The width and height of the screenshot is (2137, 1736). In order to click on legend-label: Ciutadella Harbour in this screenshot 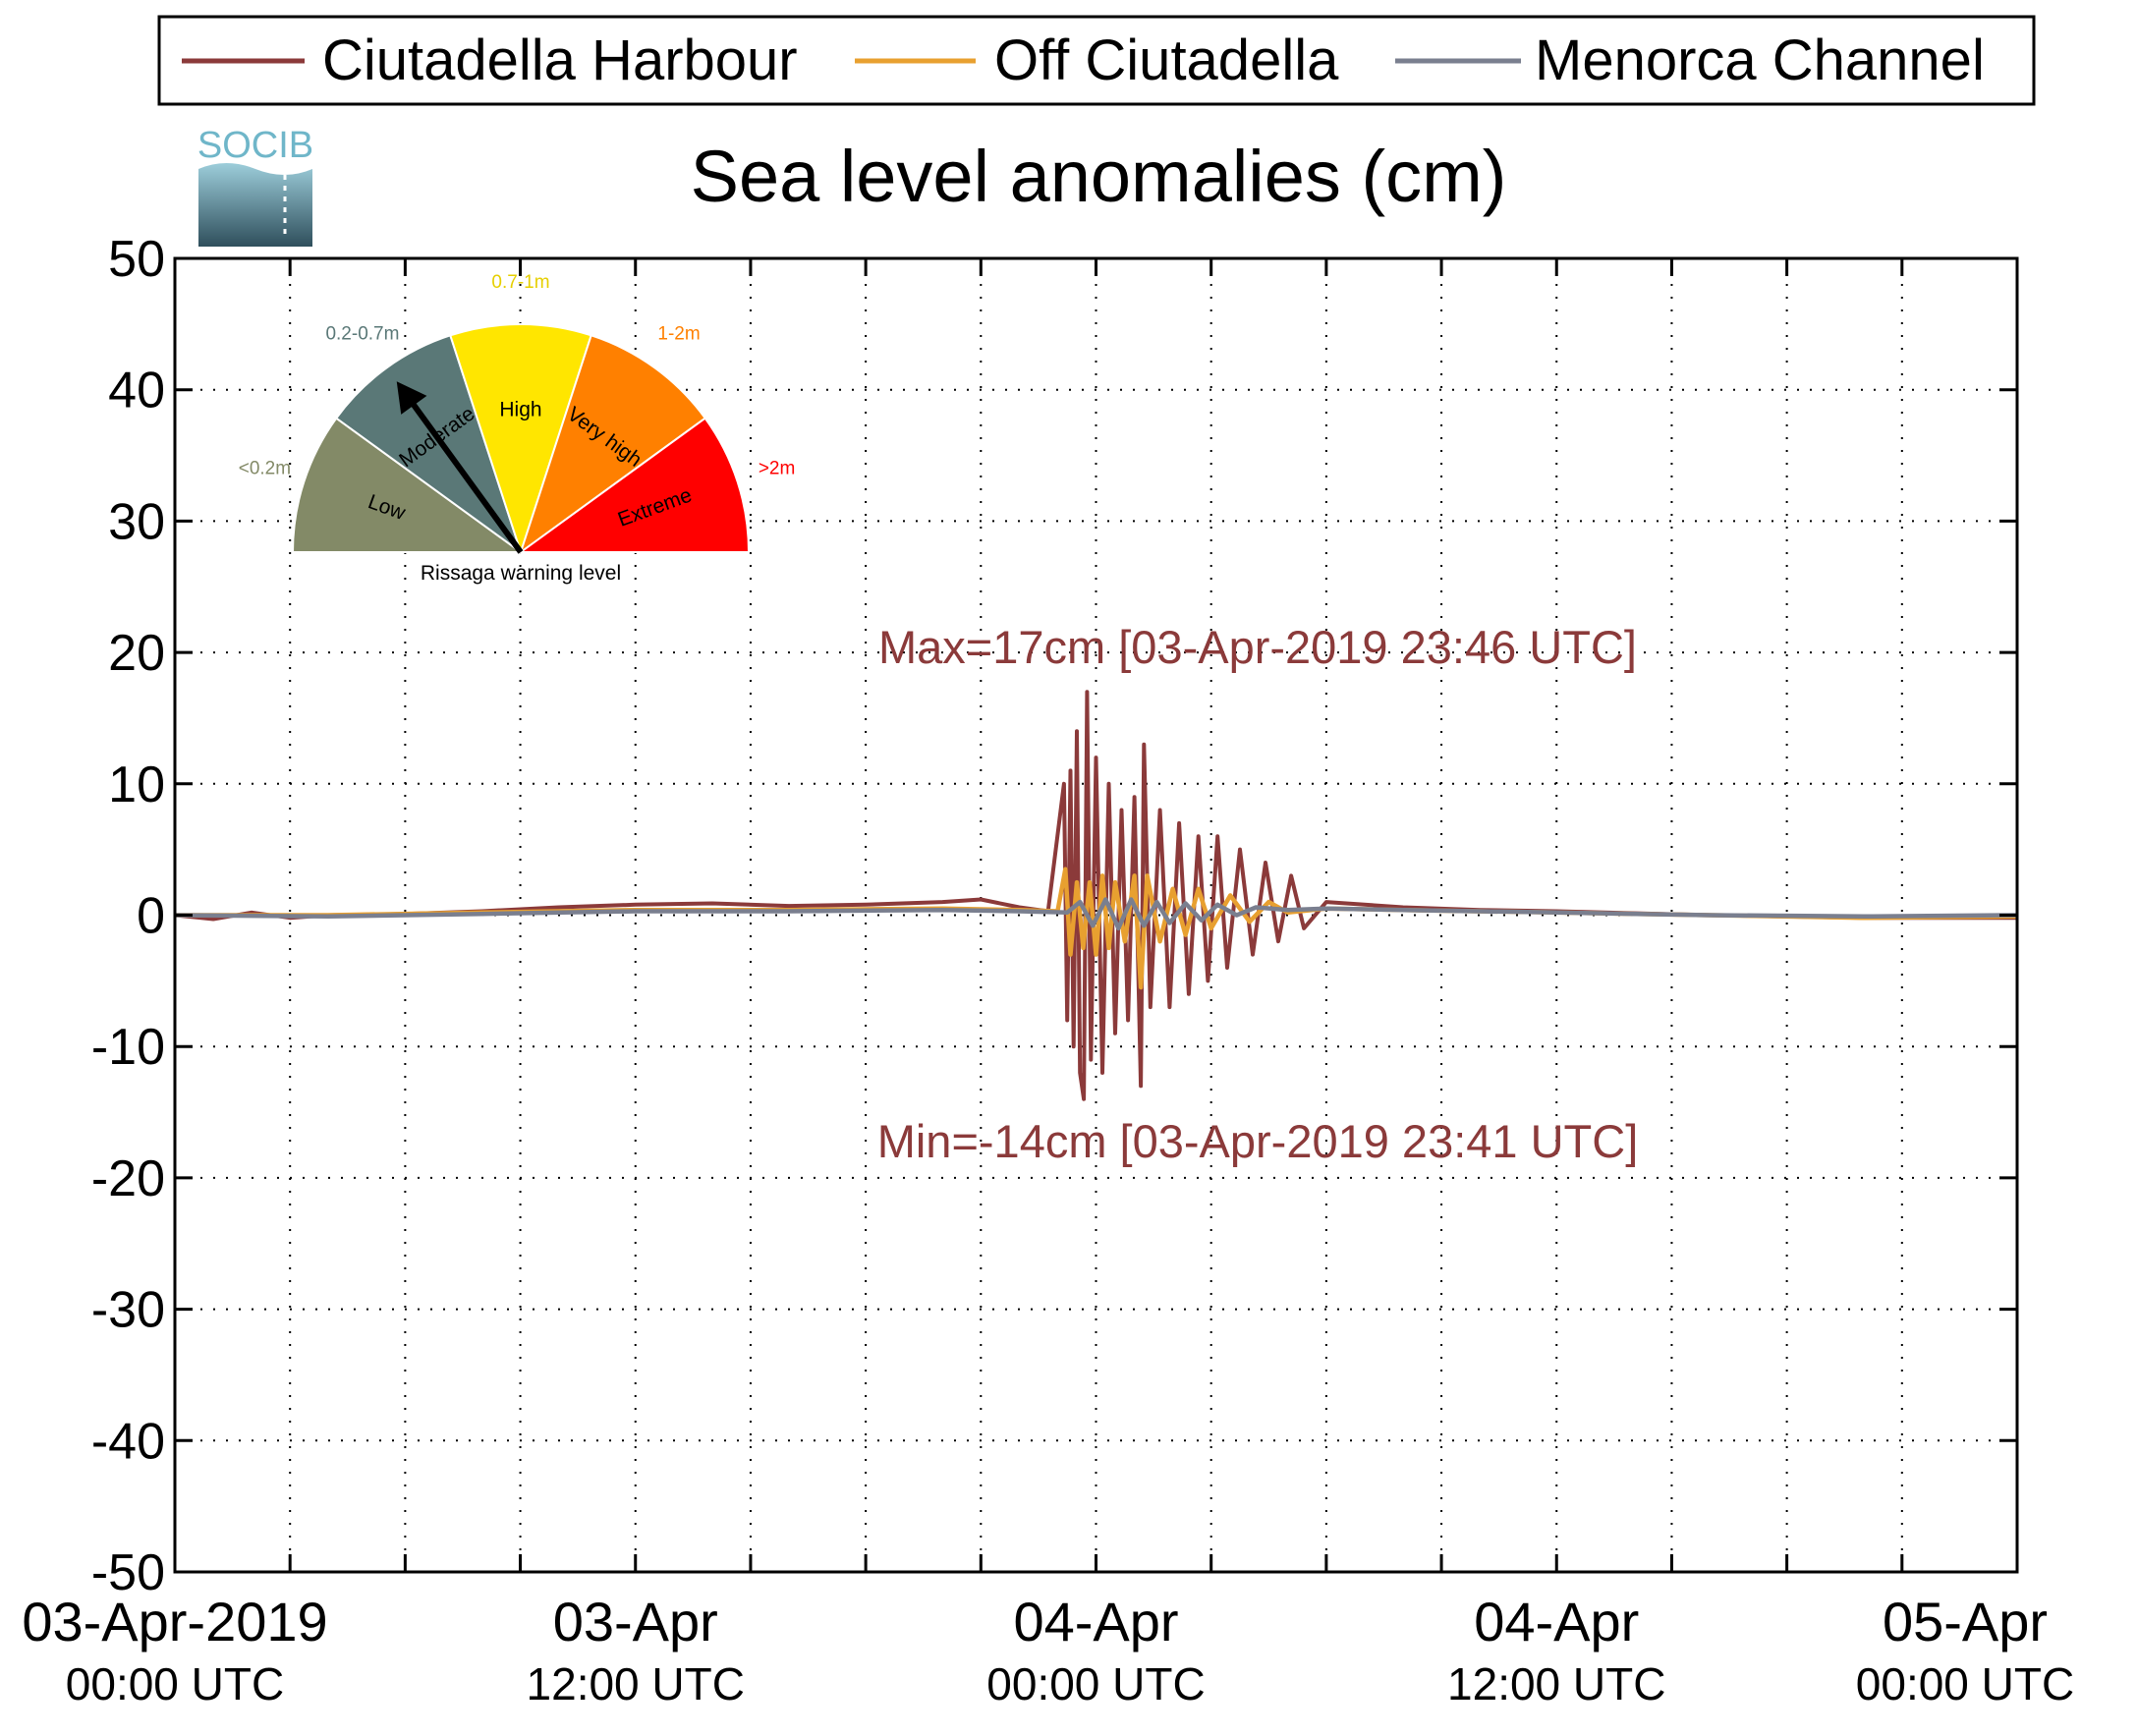, I will do `click(560, 60)`.